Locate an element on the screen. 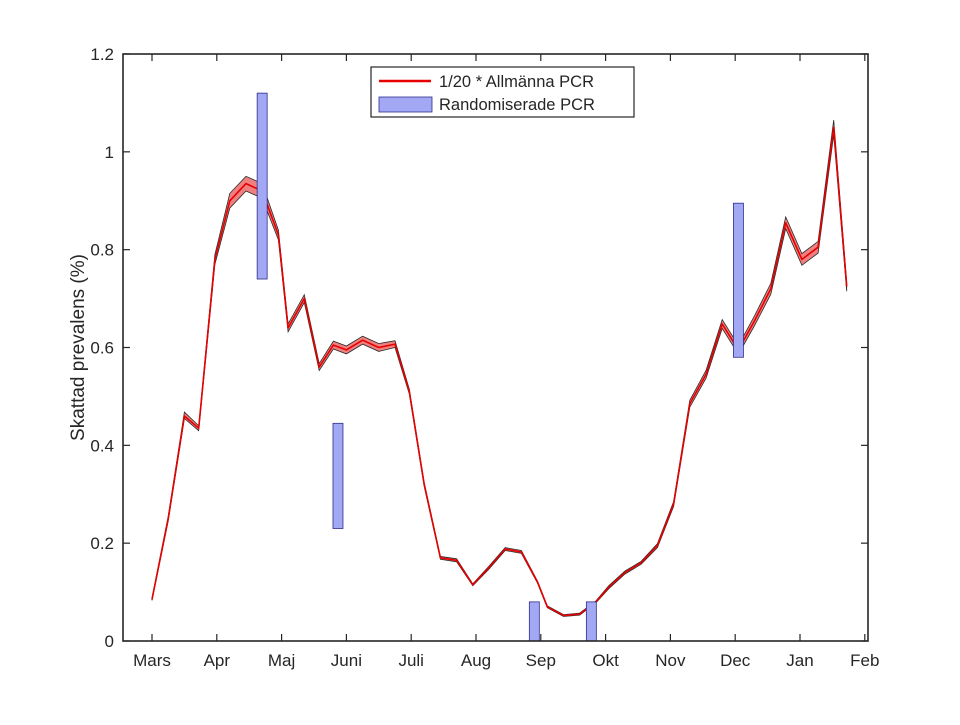  chart-legend: 1/20 * Allmänna PCR Randomiserade PCR is located at coordinates (502, 92).